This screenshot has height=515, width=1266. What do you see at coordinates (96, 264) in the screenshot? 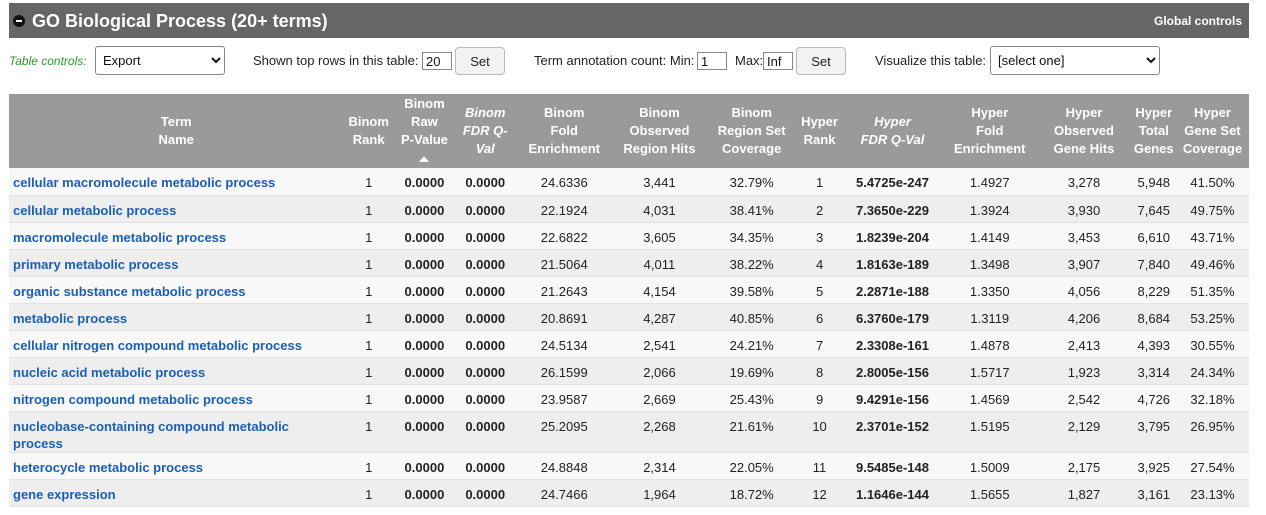
I see `term-link: primary metabolic process` at bounding box center [96, 264].